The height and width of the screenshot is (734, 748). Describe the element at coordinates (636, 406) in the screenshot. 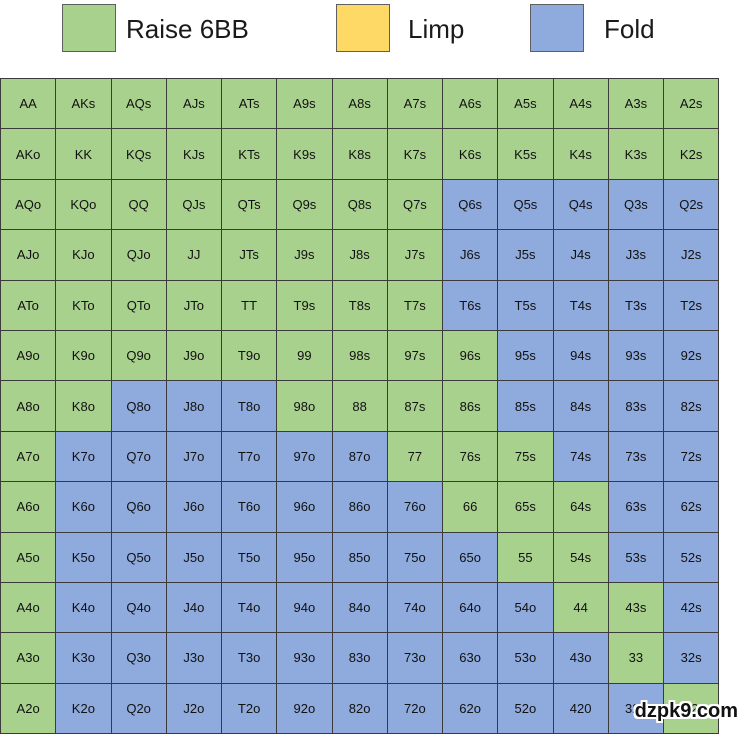

I see `hand-cell: 83s` at that location.